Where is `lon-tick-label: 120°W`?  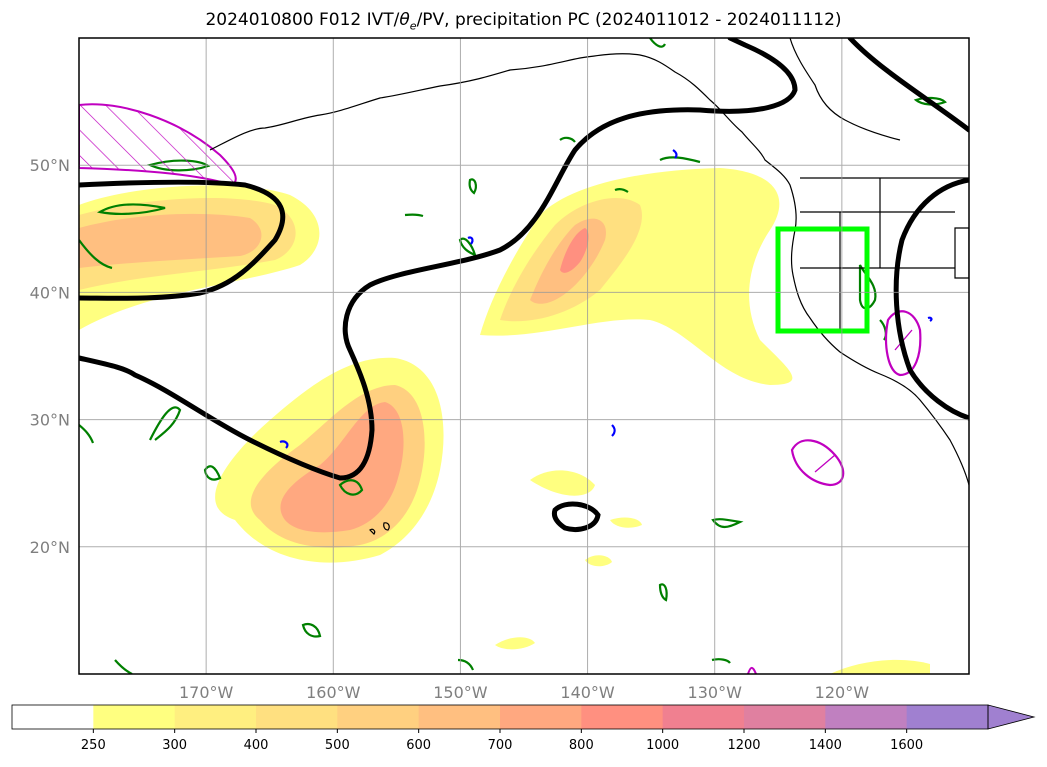
lon-tick-label: 120°W is located at coordinates (842, 692).